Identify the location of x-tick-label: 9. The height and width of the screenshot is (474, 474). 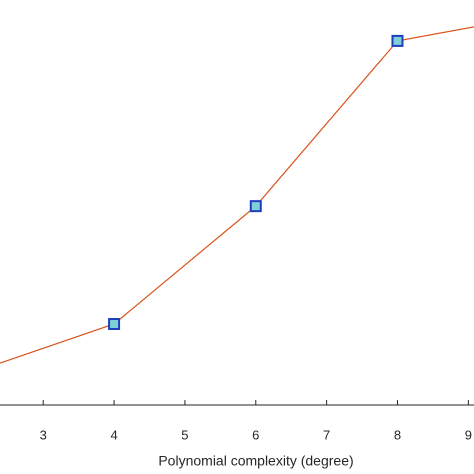
(468, 434).